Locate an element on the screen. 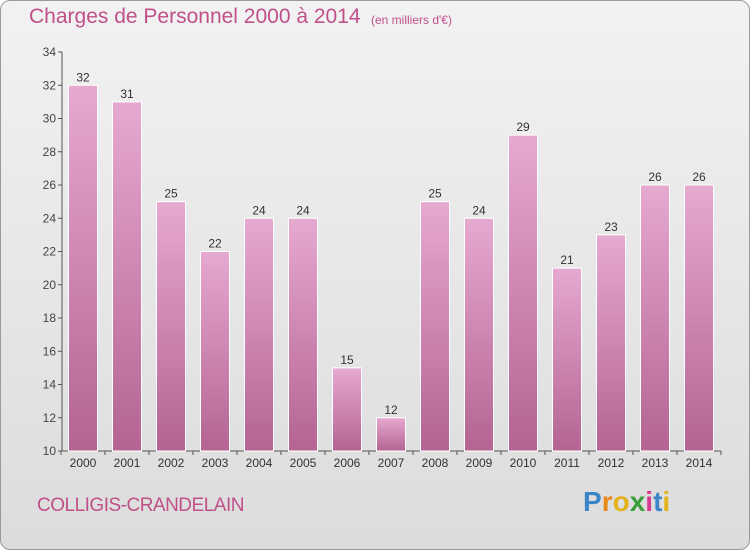 This screenshot has width=750, height=550. x-tick-label: 2002 is located at coordinates (171, 463).